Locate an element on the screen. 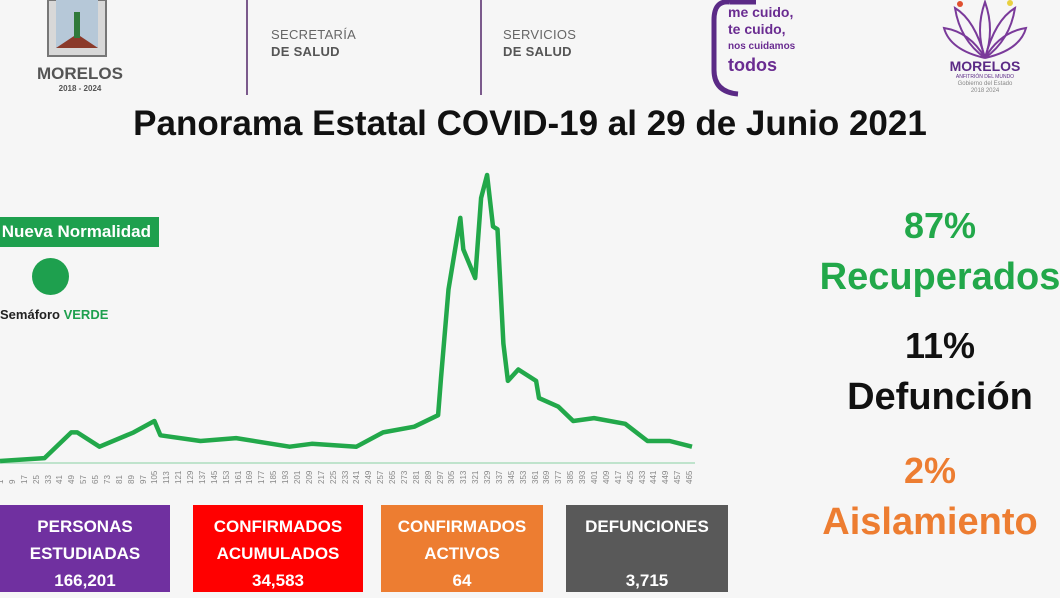  morelos-shield-logo is located at coordinates (77, 29).